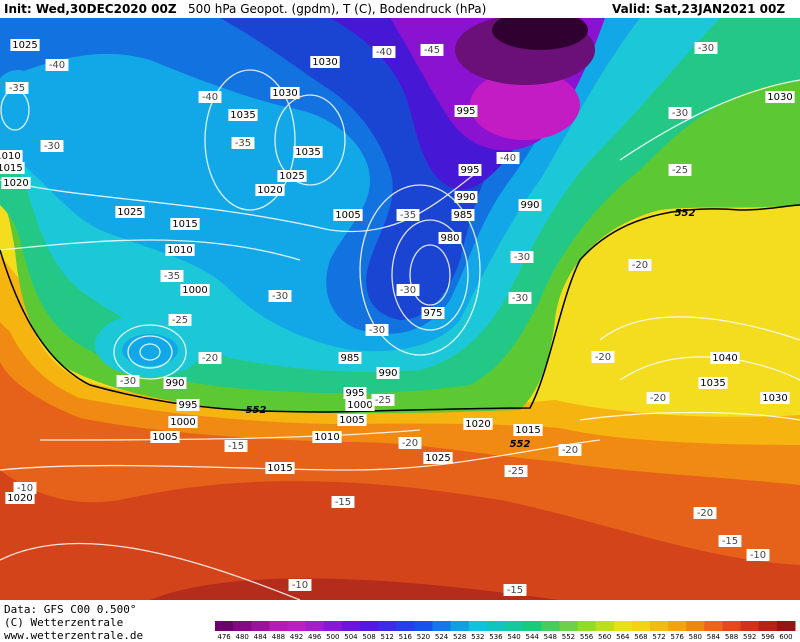 Image resolution: width=800 pixels, height=642 pixels. I want to click on footer-line: Data: GFS C00 0.500°, so click(70, 609).